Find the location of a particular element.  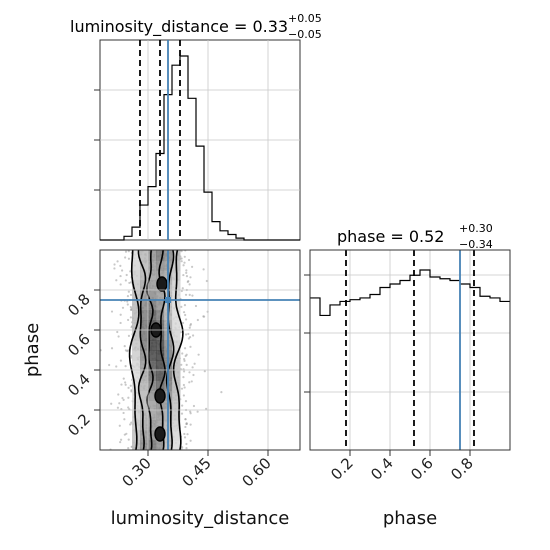

scatter-grid is located at coordinates (200, 350).